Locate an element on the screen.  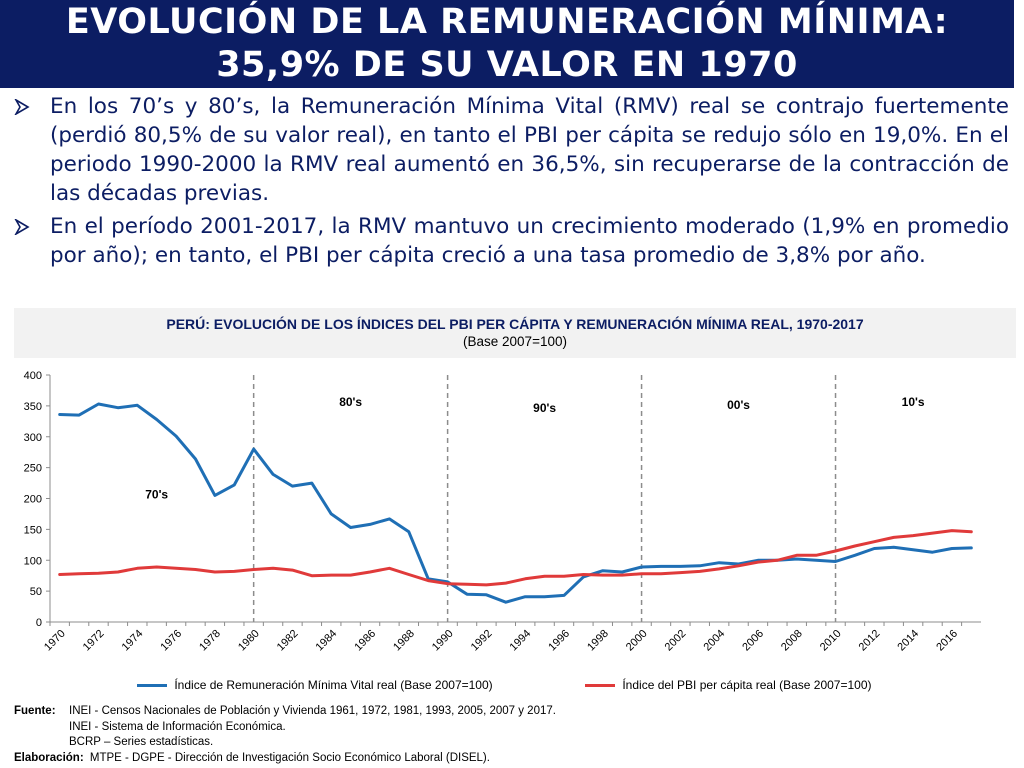
y-tick-label: 300 is located at coordinates (33, 438).